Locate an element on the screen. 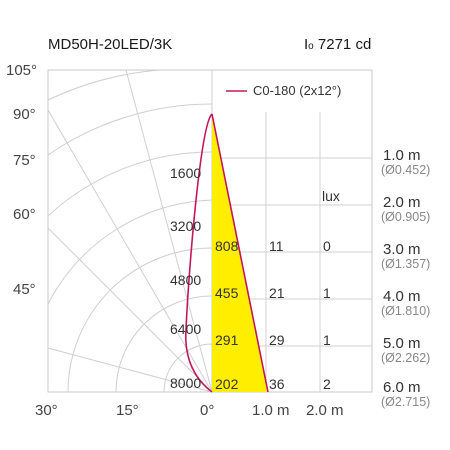 The height and width of the screenshot is (450, 450). diameter-1m: (Ø0.452) is located at coordinates (406, 170).